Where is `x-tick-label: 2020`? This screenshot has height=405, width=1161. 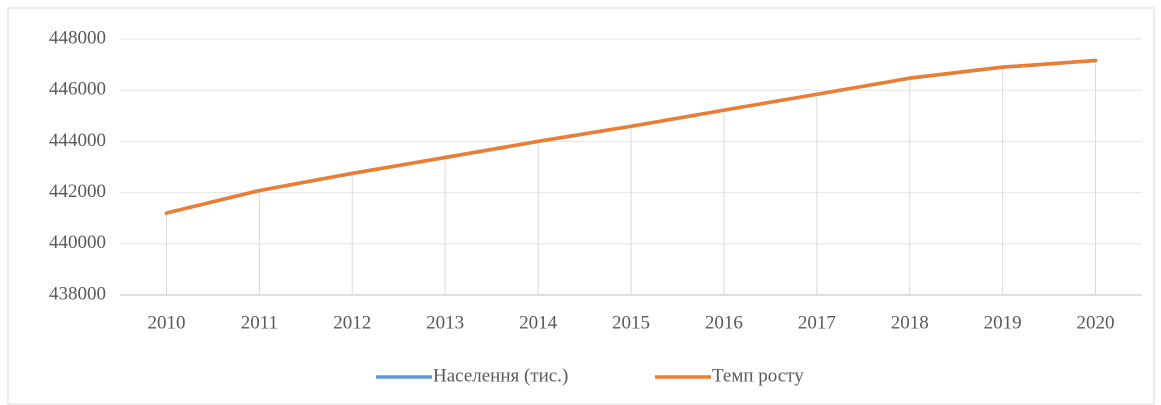
x-tick-label: 2020 is located at coordinates (1096, 322).